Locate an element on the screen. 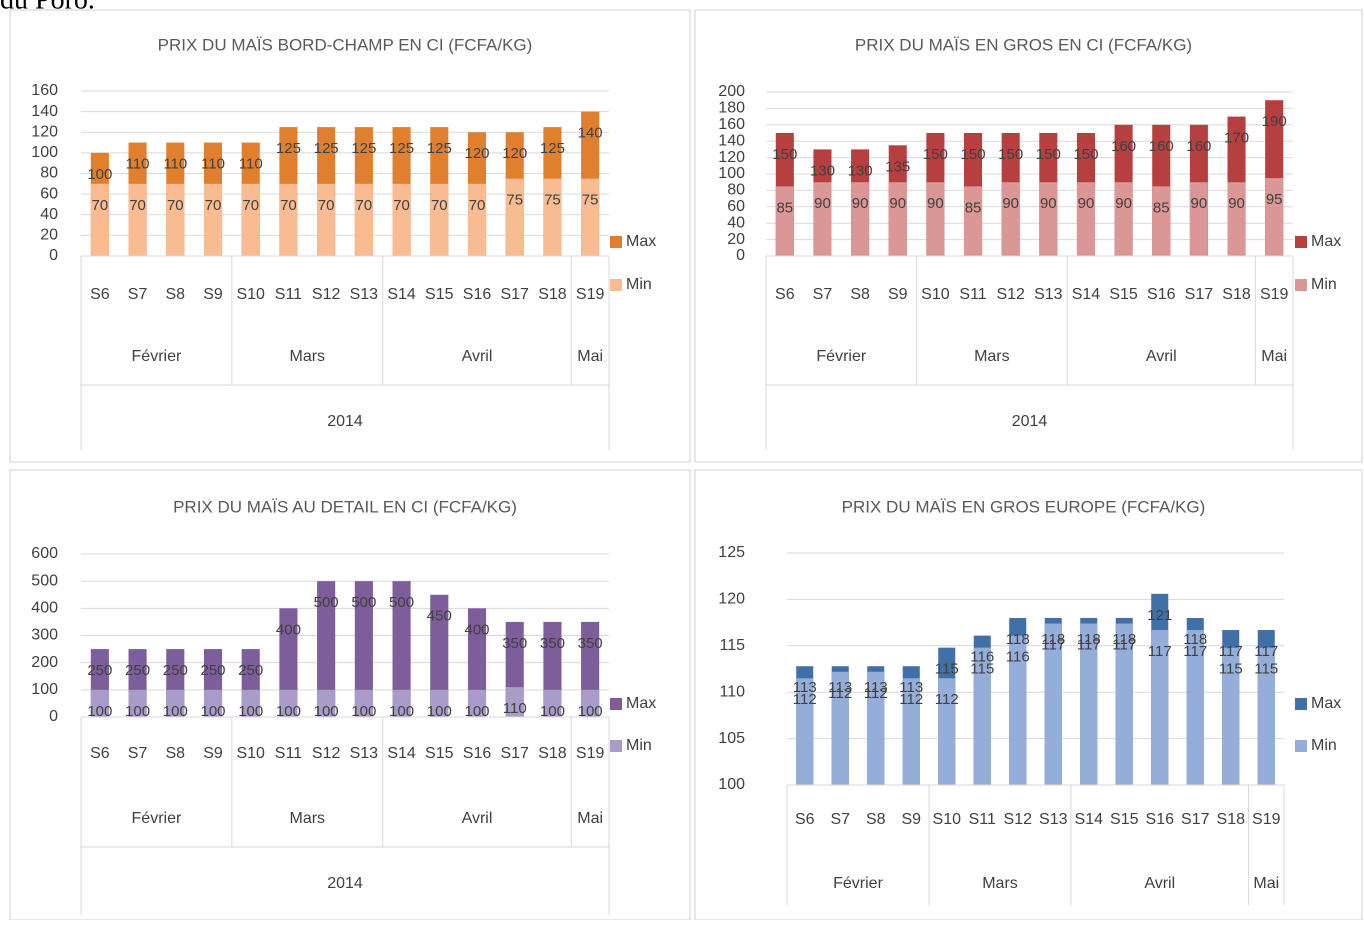 The height and width of the screenshot is (925, 1364). data-label: 250 is located at coordinates (137, 670).